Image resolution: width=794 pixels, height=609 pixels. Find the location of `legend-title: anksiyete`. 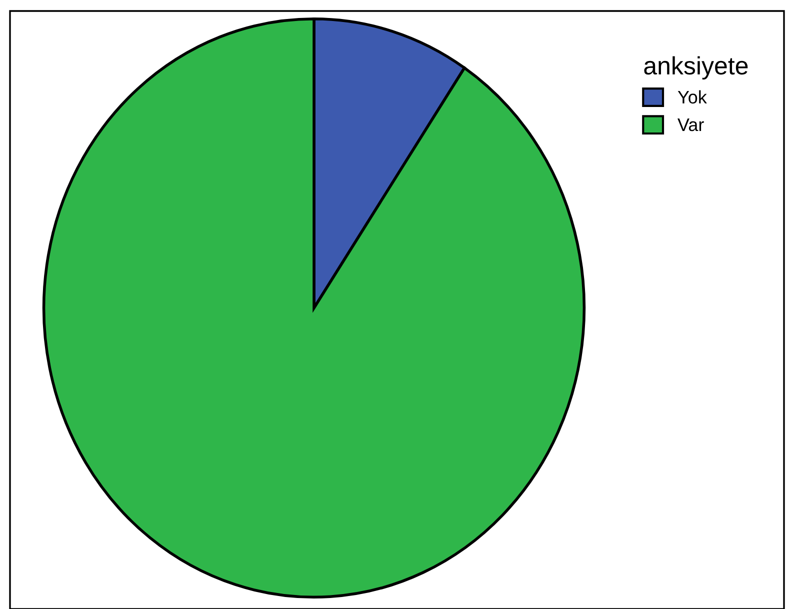

legend-title: anksiyete is located at coordinates (696, 68).